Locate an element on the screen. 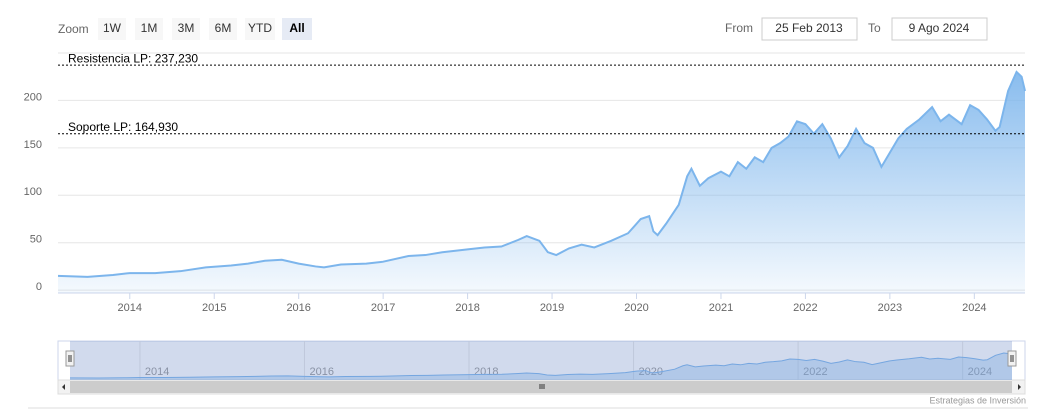 Image resolution: width=1037 pixels, height=416 pixels. x-tick-label: 2023 is located at coordinates (890, 308).